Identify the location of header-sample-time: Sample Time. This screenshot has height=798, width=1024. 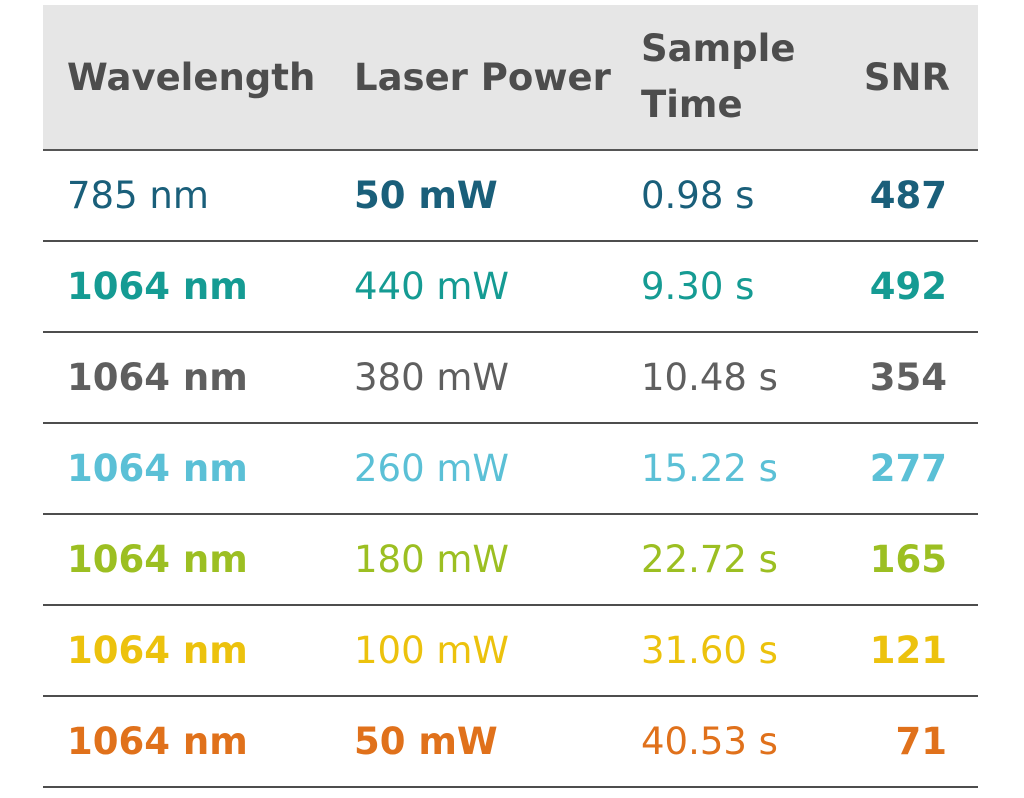
(718, 76).